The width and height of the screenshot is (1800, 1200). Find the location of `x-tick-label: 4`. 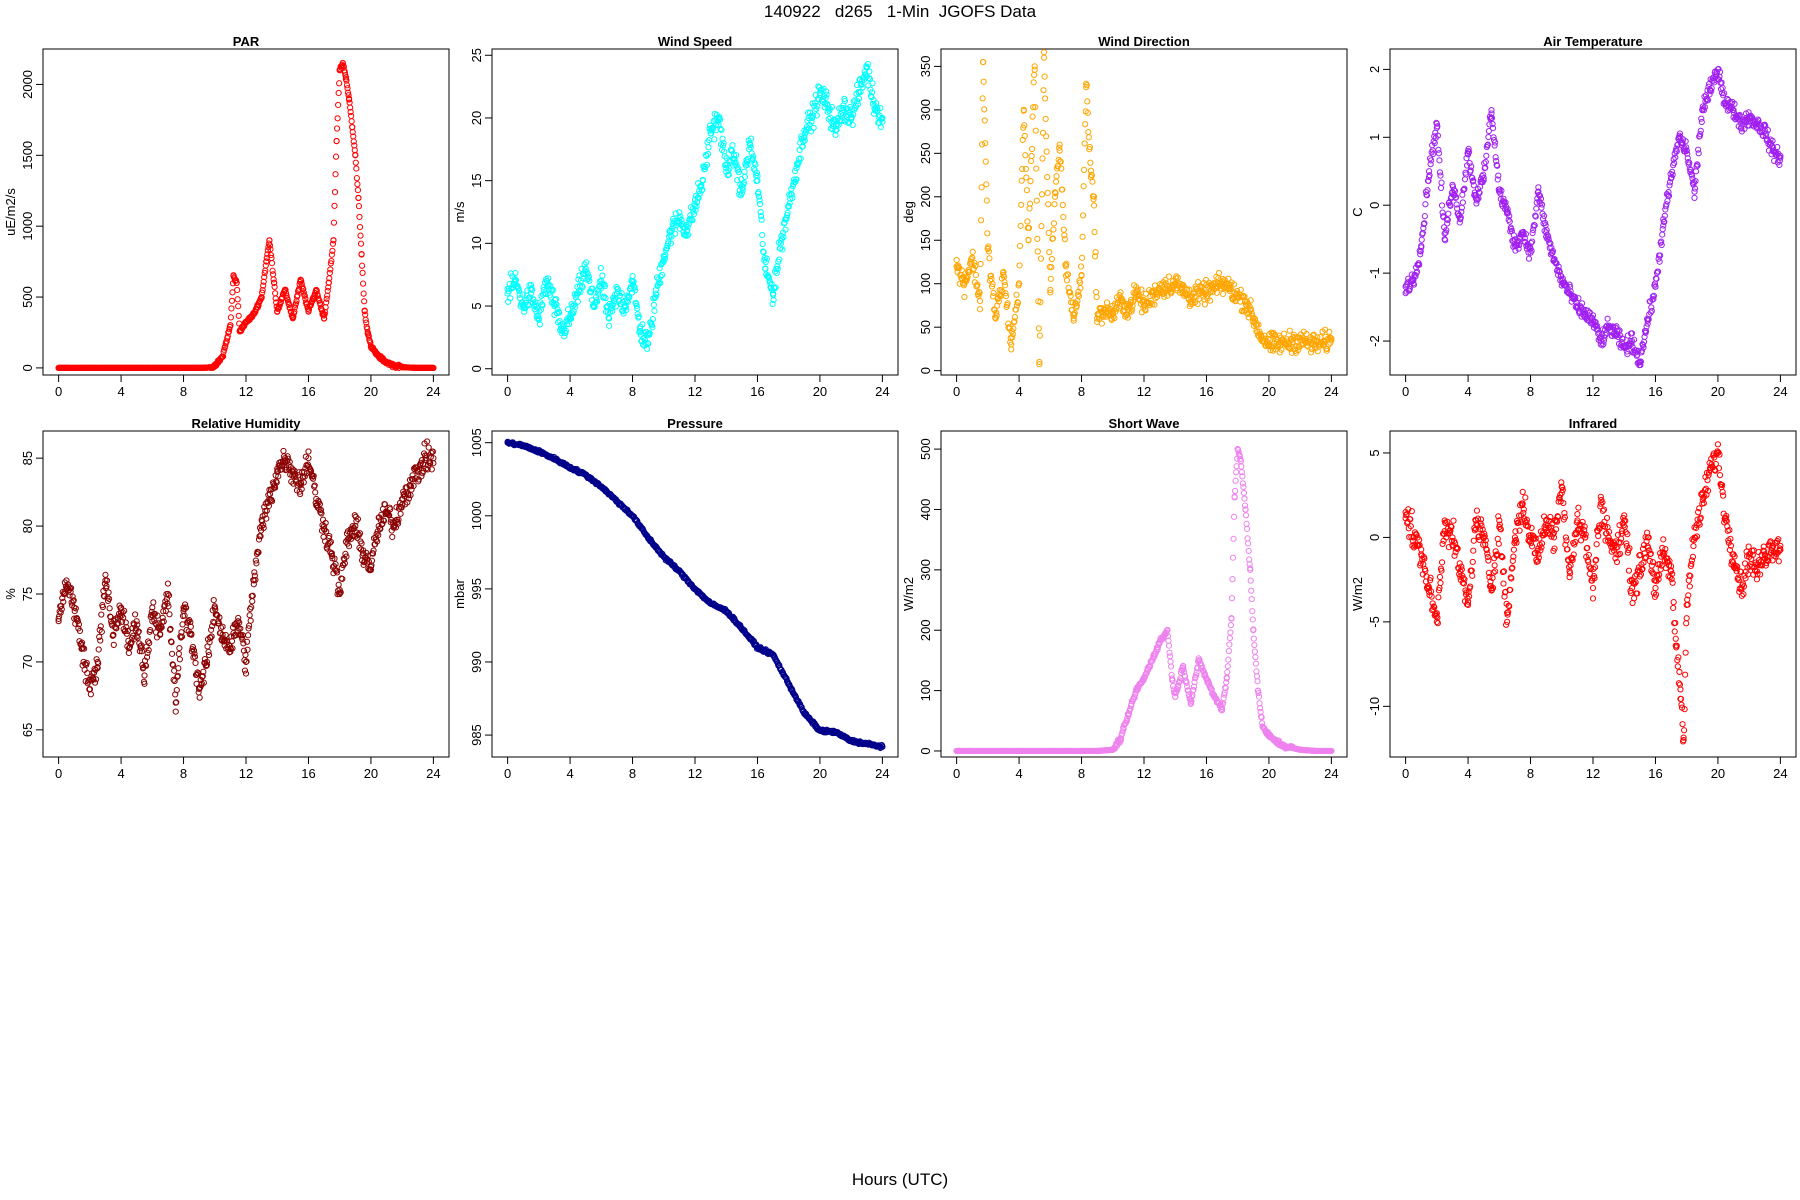

x-tick-label: 4 is located at coordinates (120, 773).